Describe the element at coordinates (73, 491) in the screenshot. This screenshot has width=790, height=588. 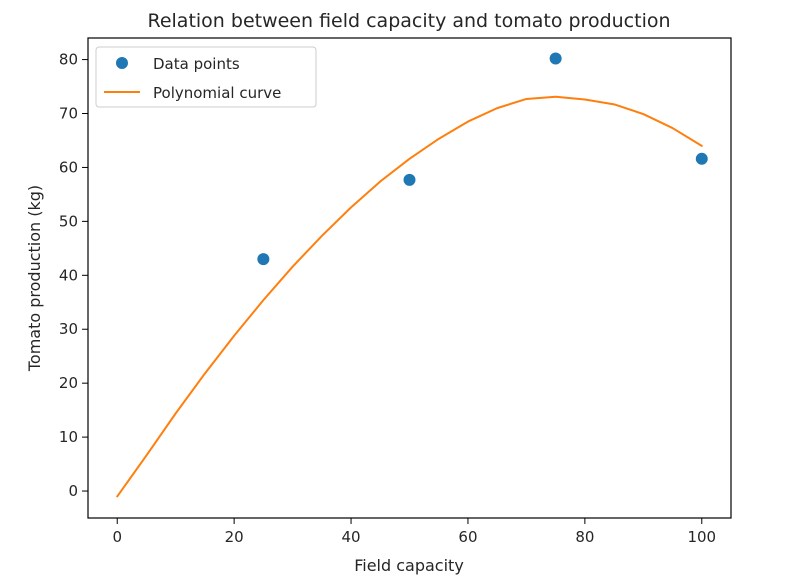
I see `y-tick-label: 0` at that location.